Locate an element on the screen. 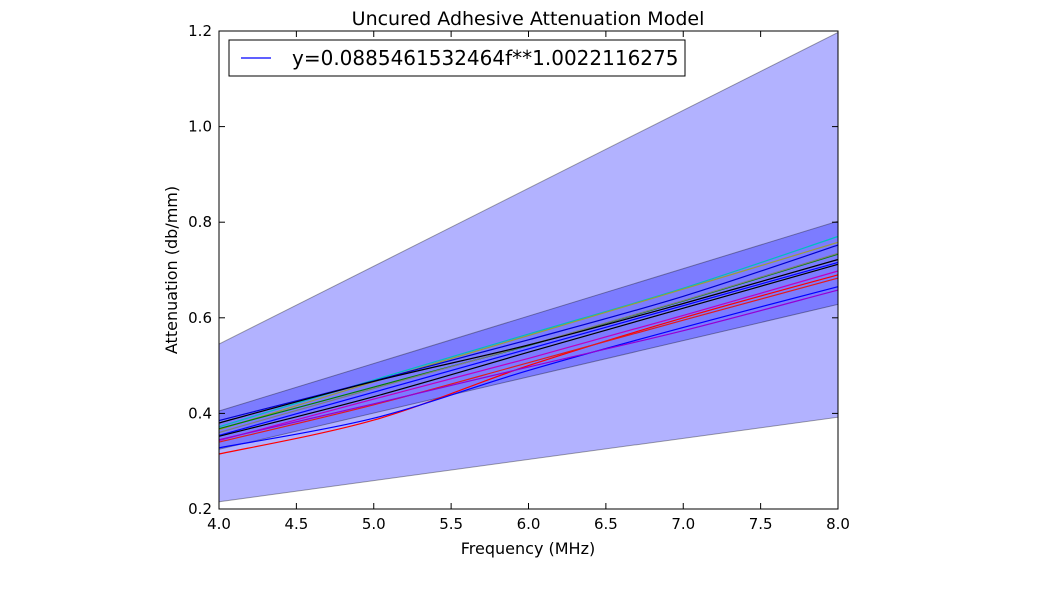  x-tick-label-2: 5.0 is located at coordinates (374, 524).